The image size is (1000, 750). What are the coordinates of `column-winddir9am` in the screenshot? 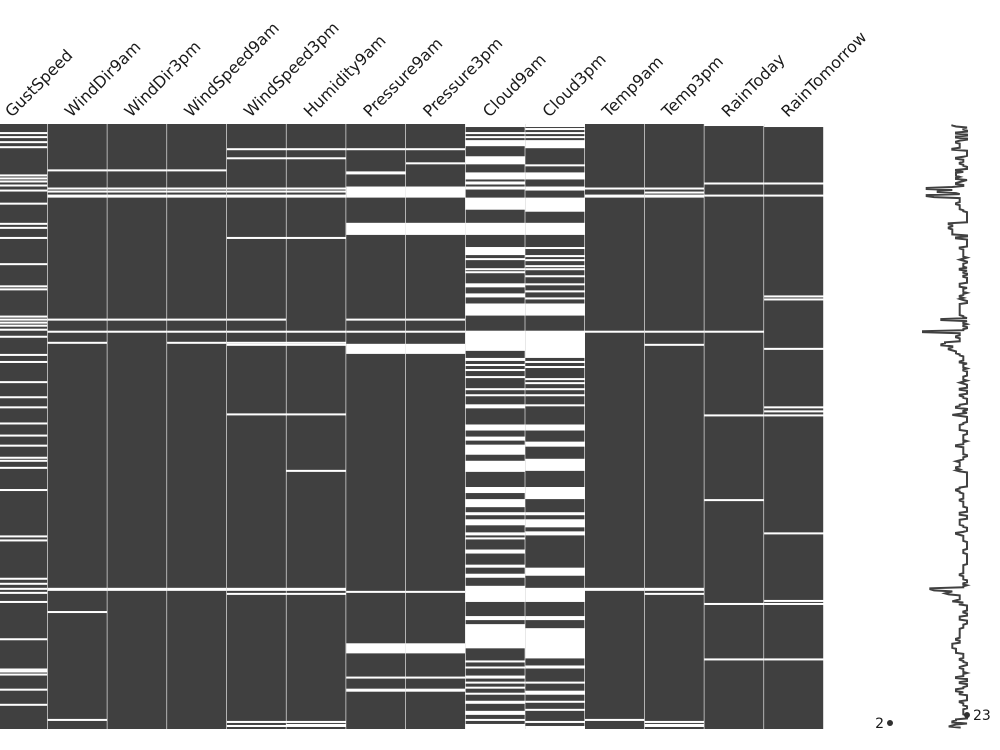 It's located at (78, 426).